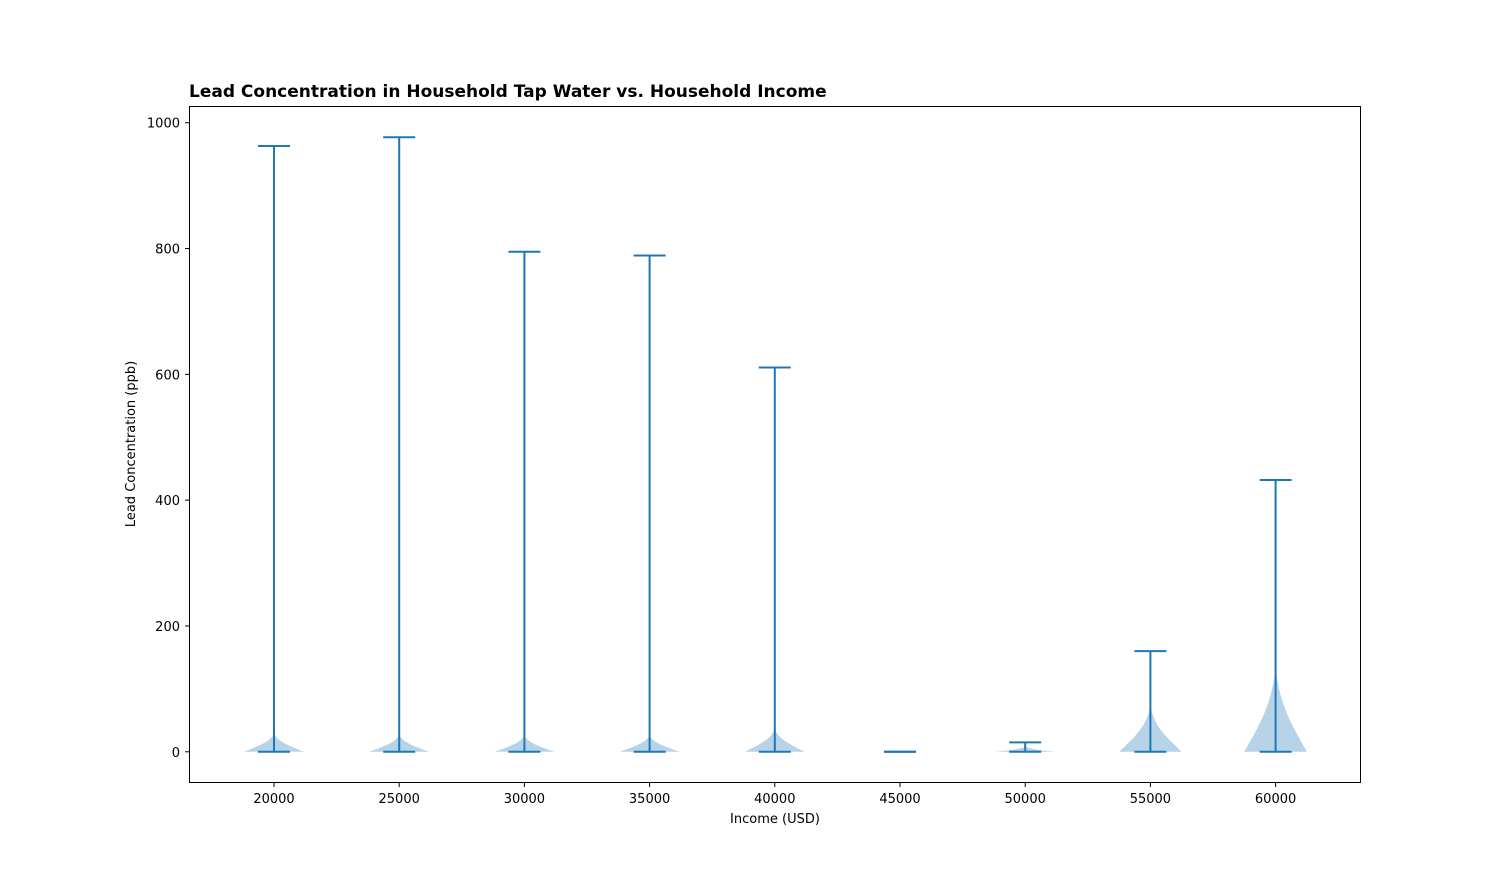  Describe the element at coordinates (774, 799) in the screenshot. I see `x-tick-label: 40000` at that location.